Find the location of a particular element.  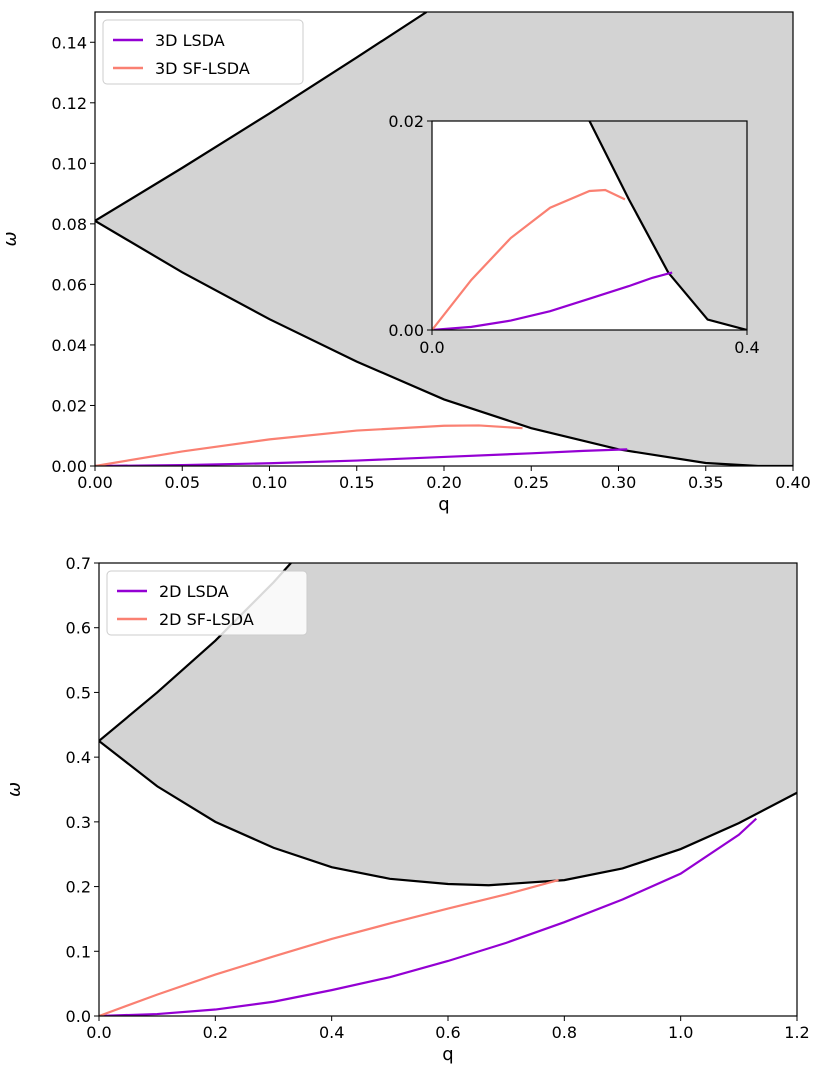

inset-x-tick-label: 0.4 is located at coordinates (746, 347).